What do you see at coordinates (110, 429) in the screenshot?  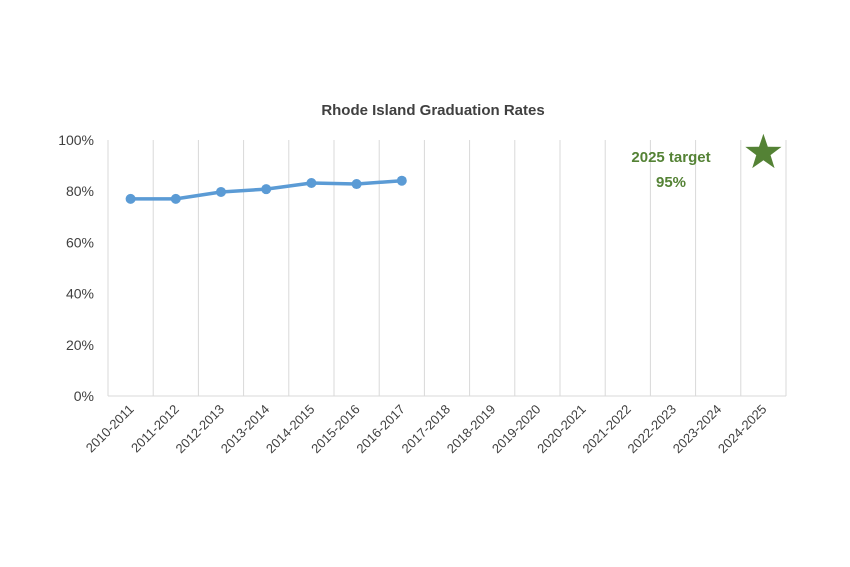 I see `x-tick-label: 2010-2011` at bounding box center [110, 429].